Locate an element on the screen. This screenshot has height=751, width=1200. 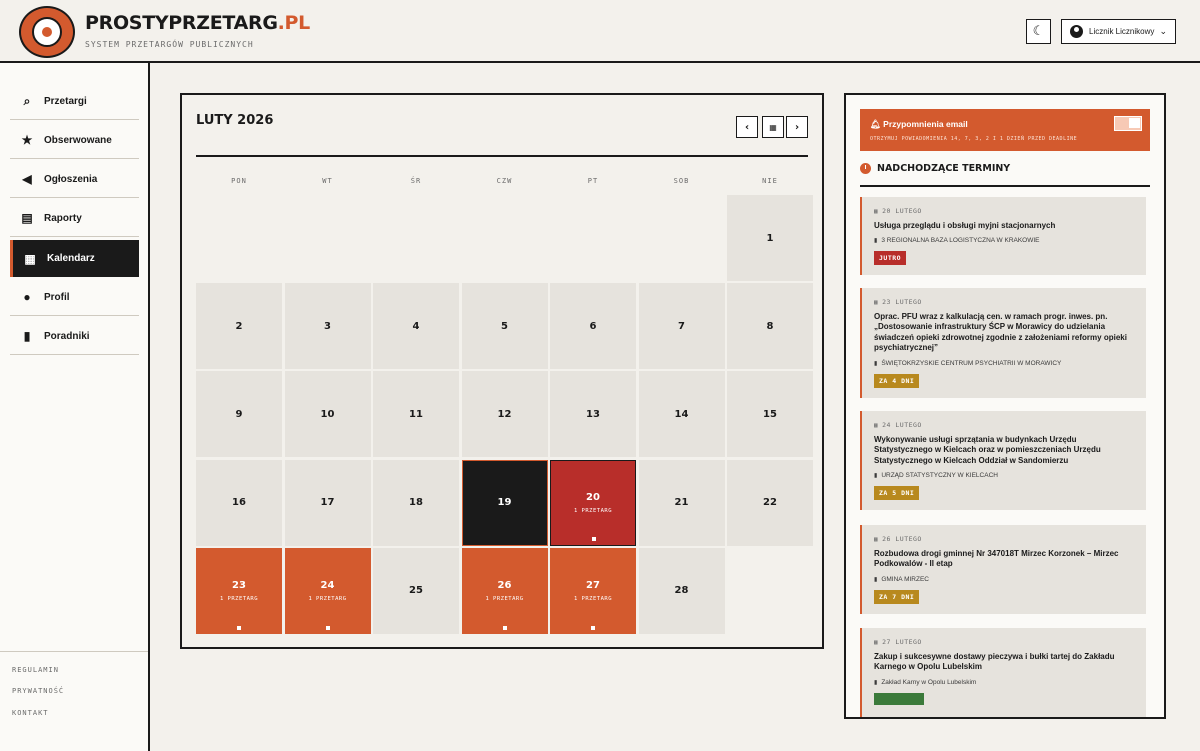
calendar-day: 25 is located at coordinates (416, 590).